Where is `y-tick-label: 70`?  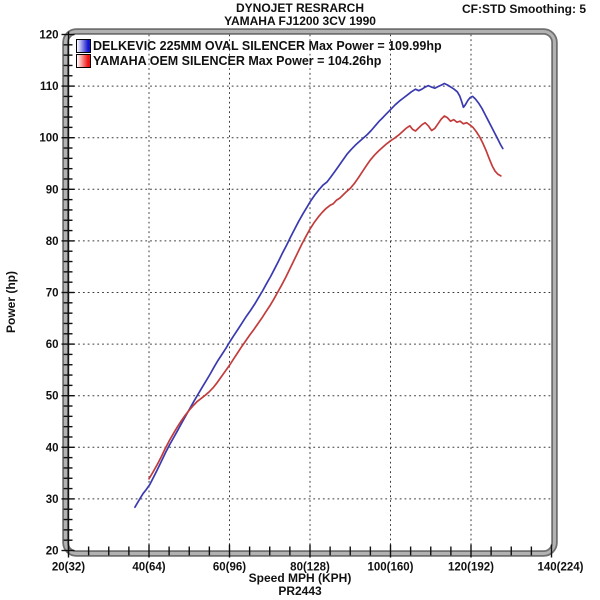
y-tick-label: 70 is located at coordinates (52, 294).